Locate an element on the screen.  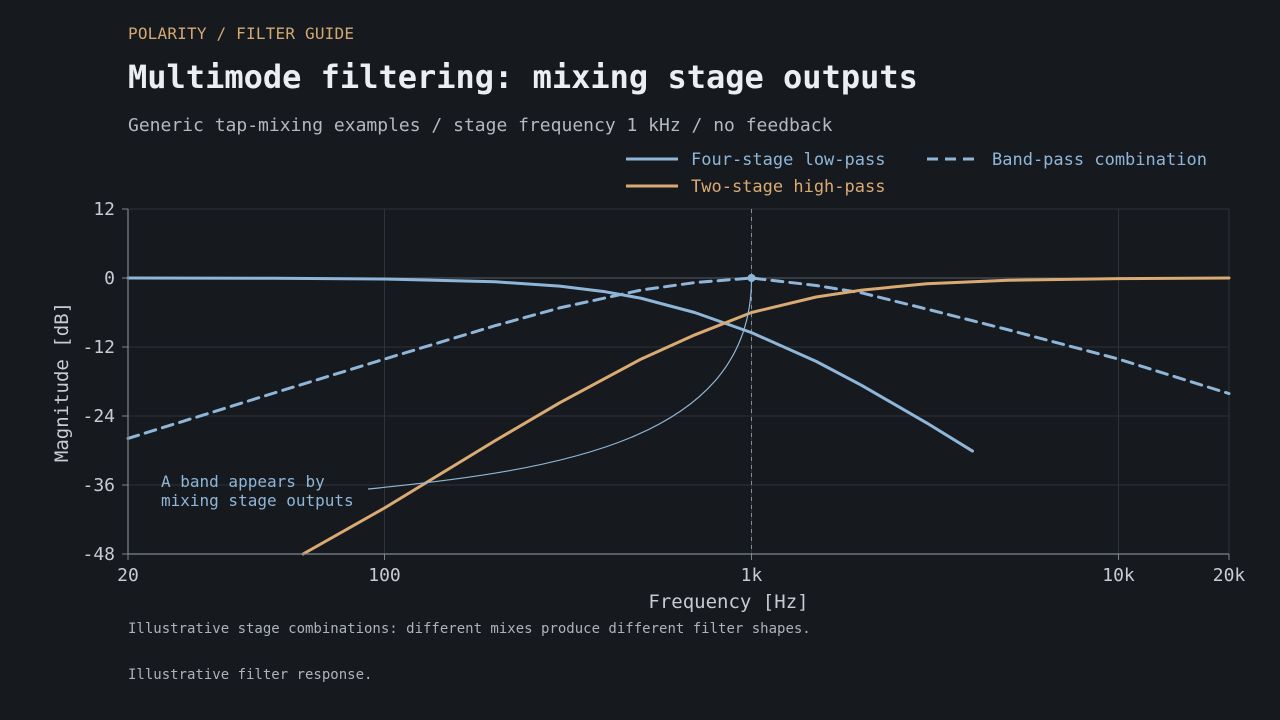
x-tick-label: 100 is located at coordinates (384, 575).